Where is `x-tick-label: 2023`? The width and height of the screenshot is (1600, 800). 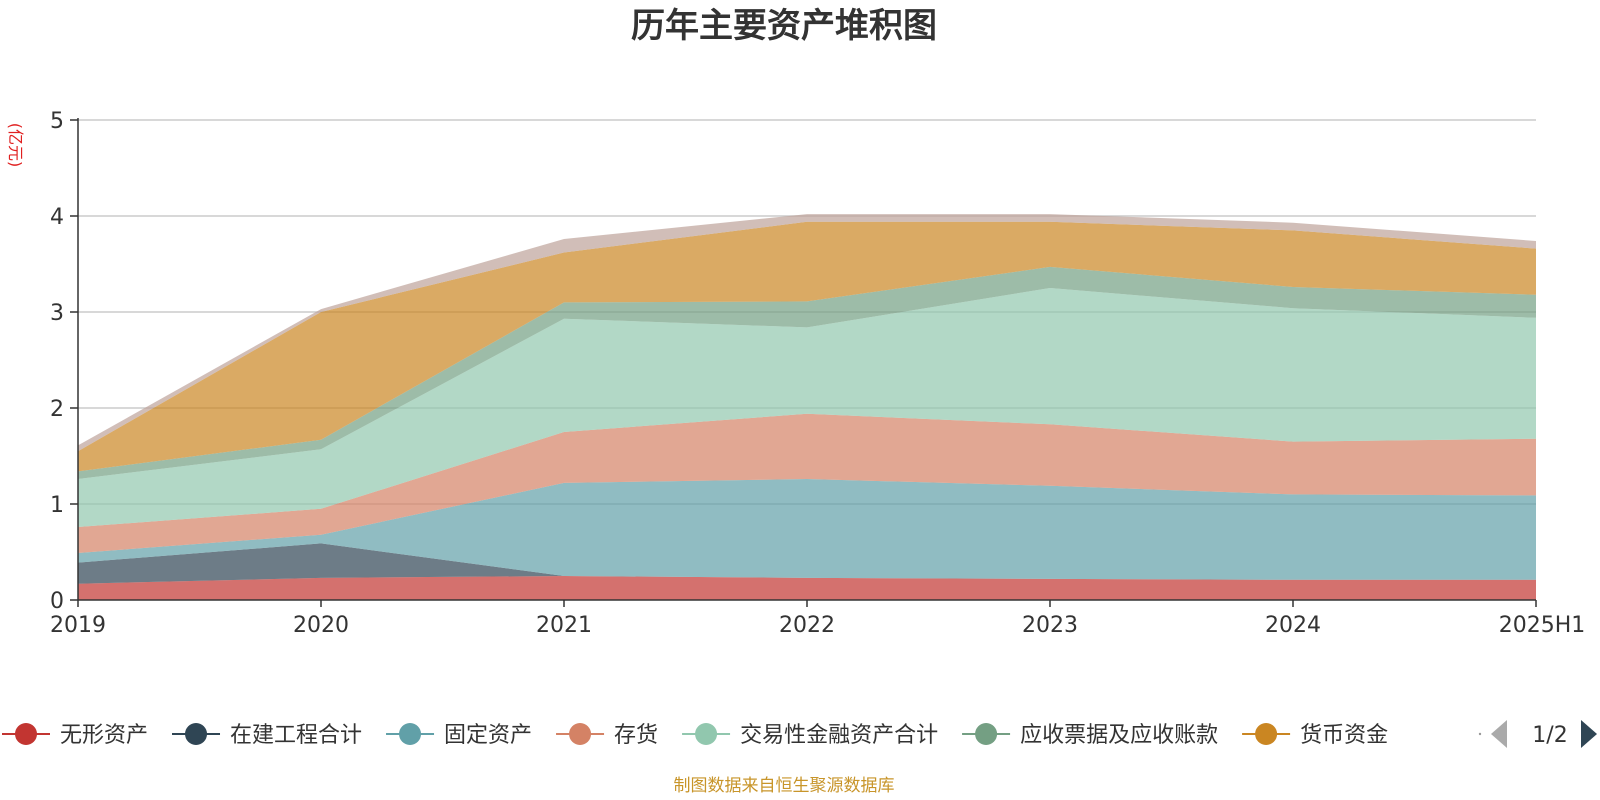 x-tick-label: 2023 is located at coordinates (1050, 625).